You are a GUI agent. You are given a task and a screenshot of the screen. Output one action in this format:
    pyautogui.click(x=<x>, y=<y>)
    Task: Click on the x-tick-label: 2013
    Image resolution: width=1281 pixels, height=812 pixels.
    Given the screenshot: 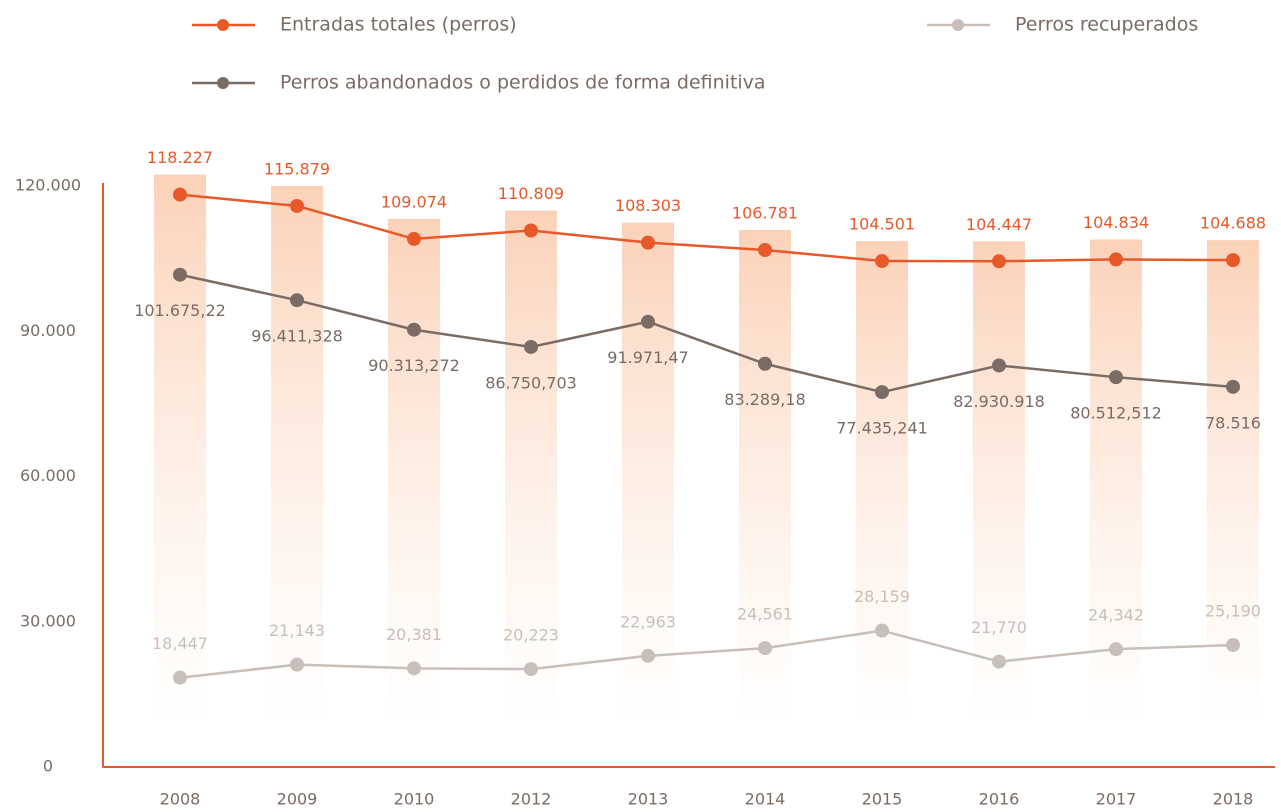 What is the action you would take?
    pyautogui.click(x=648, y=799)
    